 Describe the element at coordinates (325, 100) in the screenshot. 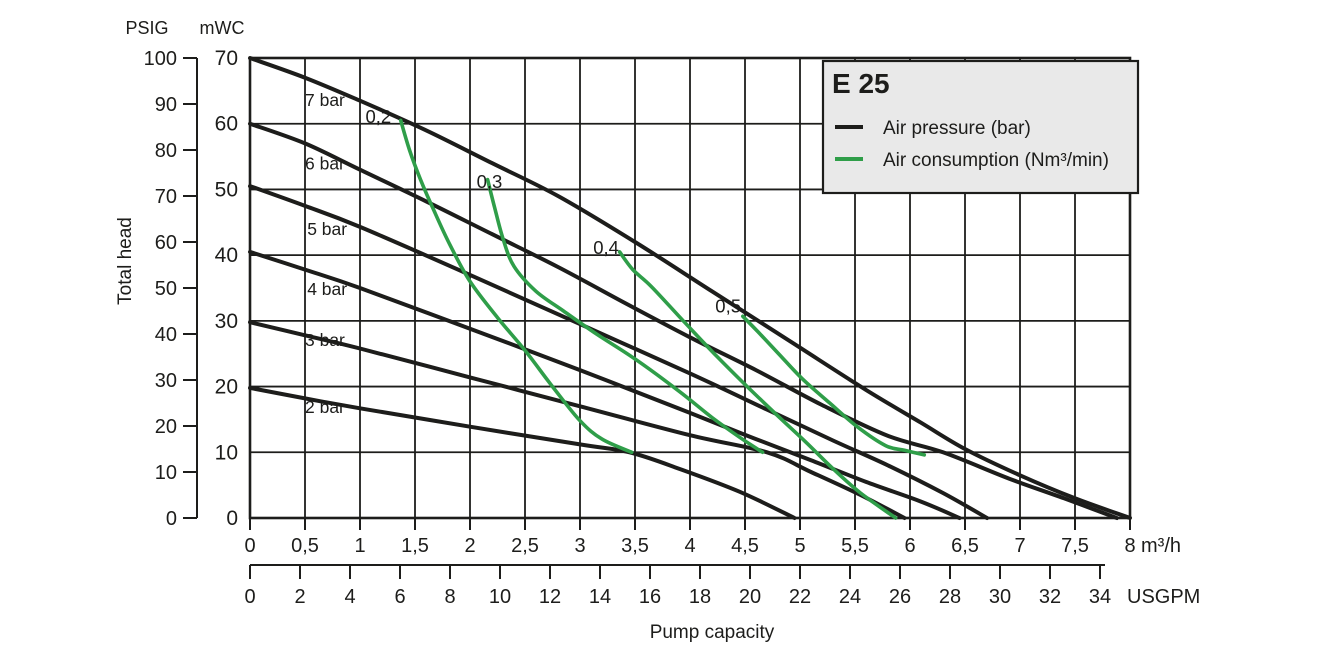

I see `pressure-7-bar-label: 7 bar` at that location.